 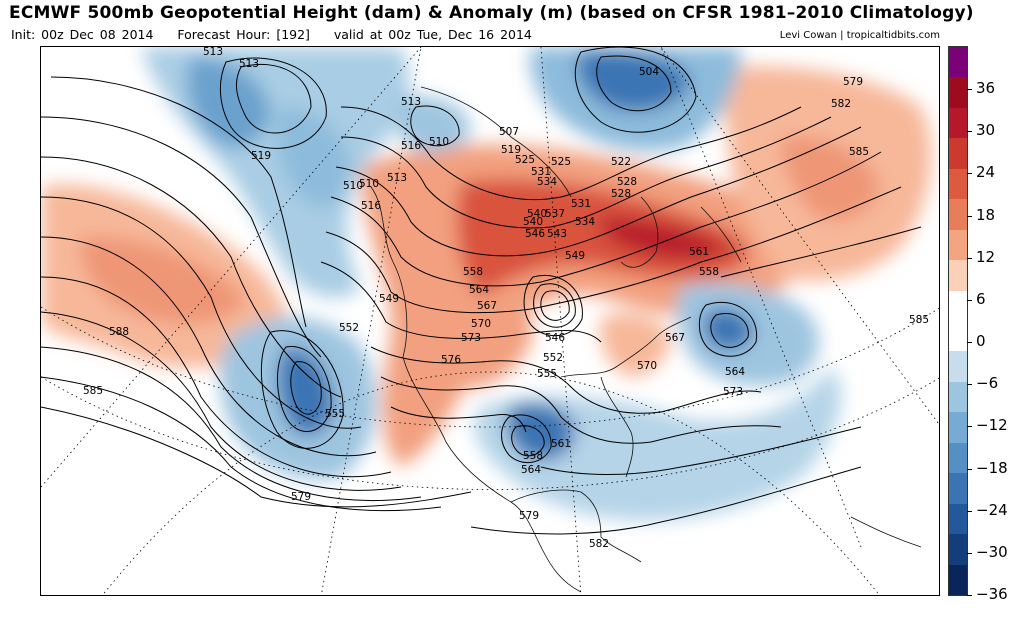 I want to click on colorbar-label: 30, so click(x=986, y=130).